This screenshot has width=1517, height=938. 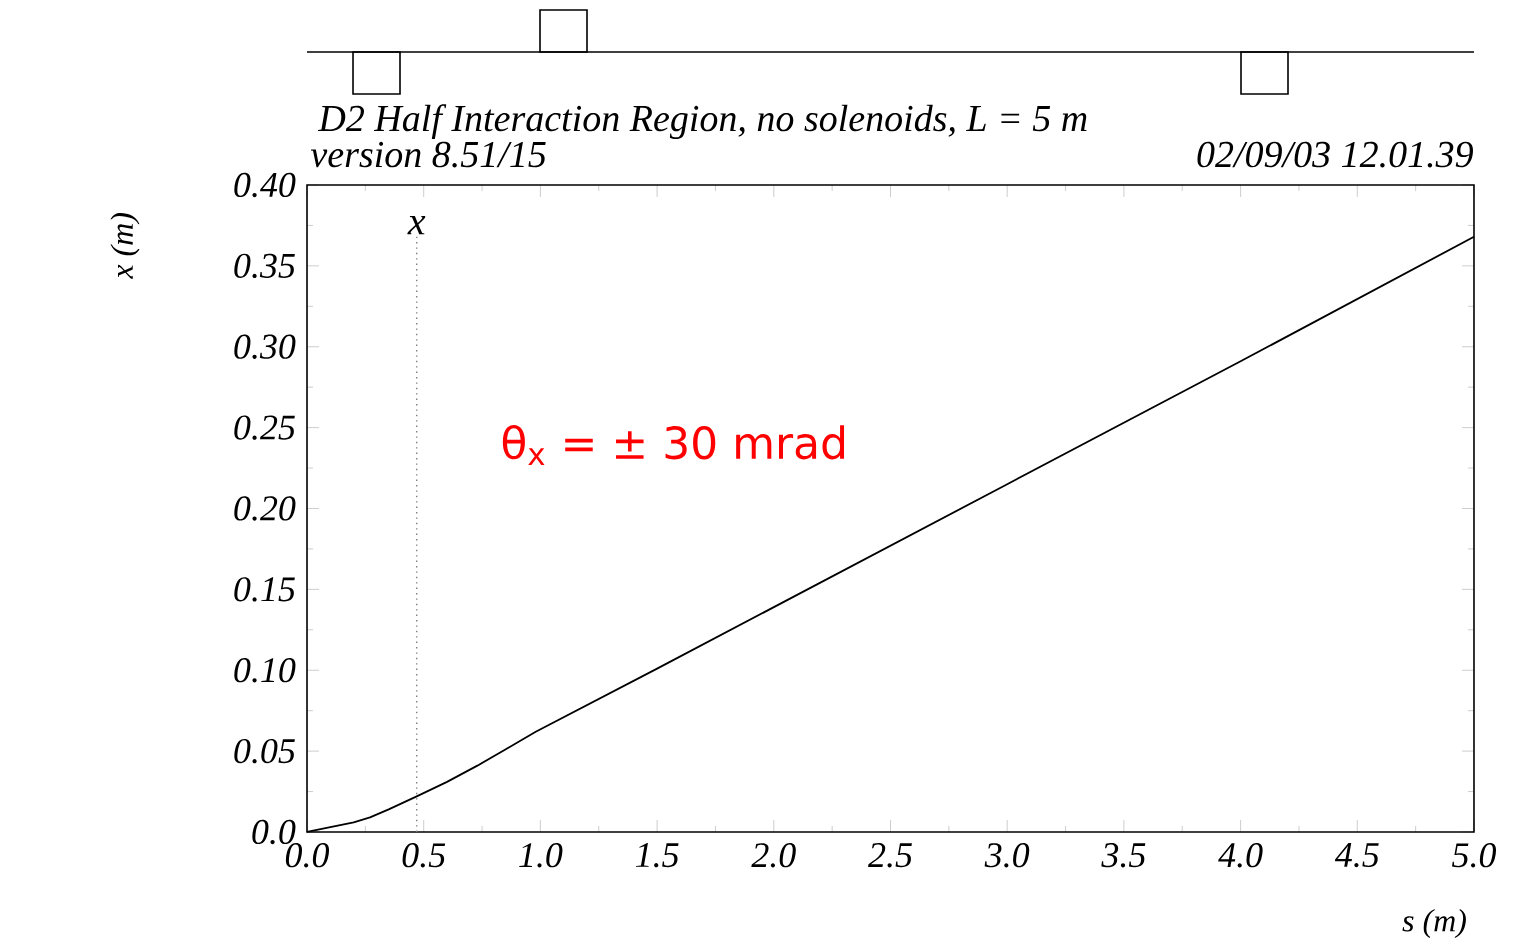 What do you see at coordinates (265, 346) in the screenshot?
I see `y-tick-label: 0.30` at bounding box center [265, 346].